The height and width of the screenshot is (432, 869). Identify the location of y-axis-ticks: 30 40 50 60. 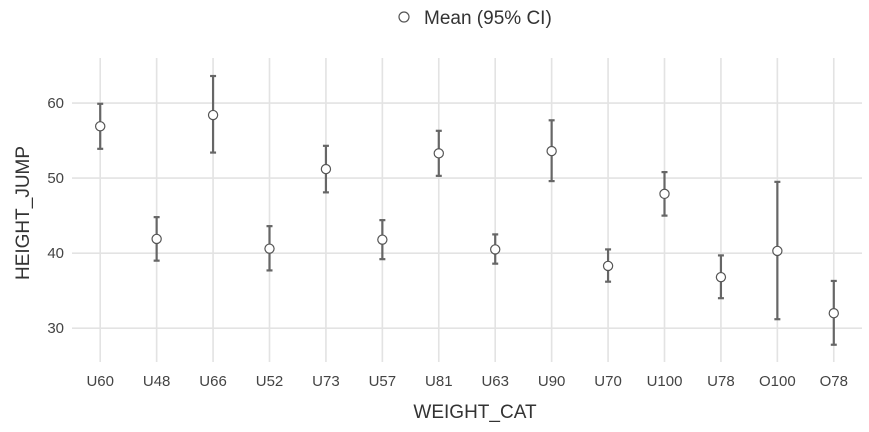
(55, 216).